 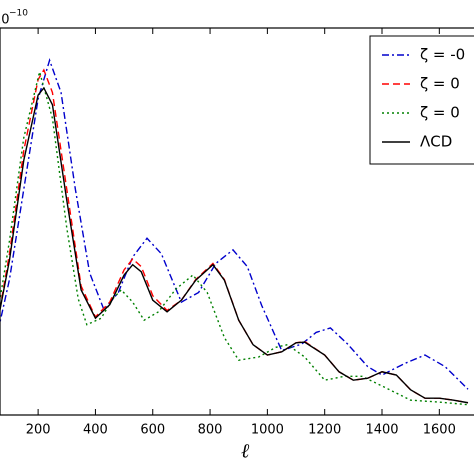 I want to click on x-tick-label: 800, so click(x=210, y=430).